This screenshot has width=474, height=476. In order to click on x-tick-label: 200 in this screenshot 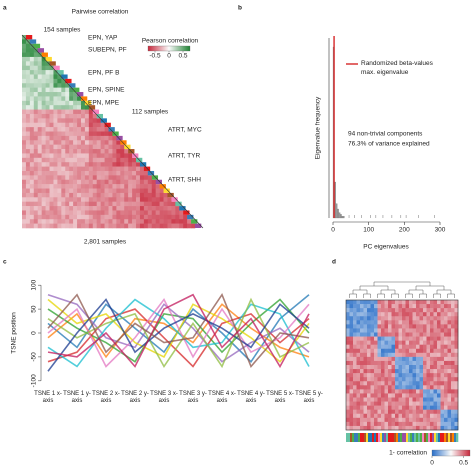, I will do `click(404, 230)`.